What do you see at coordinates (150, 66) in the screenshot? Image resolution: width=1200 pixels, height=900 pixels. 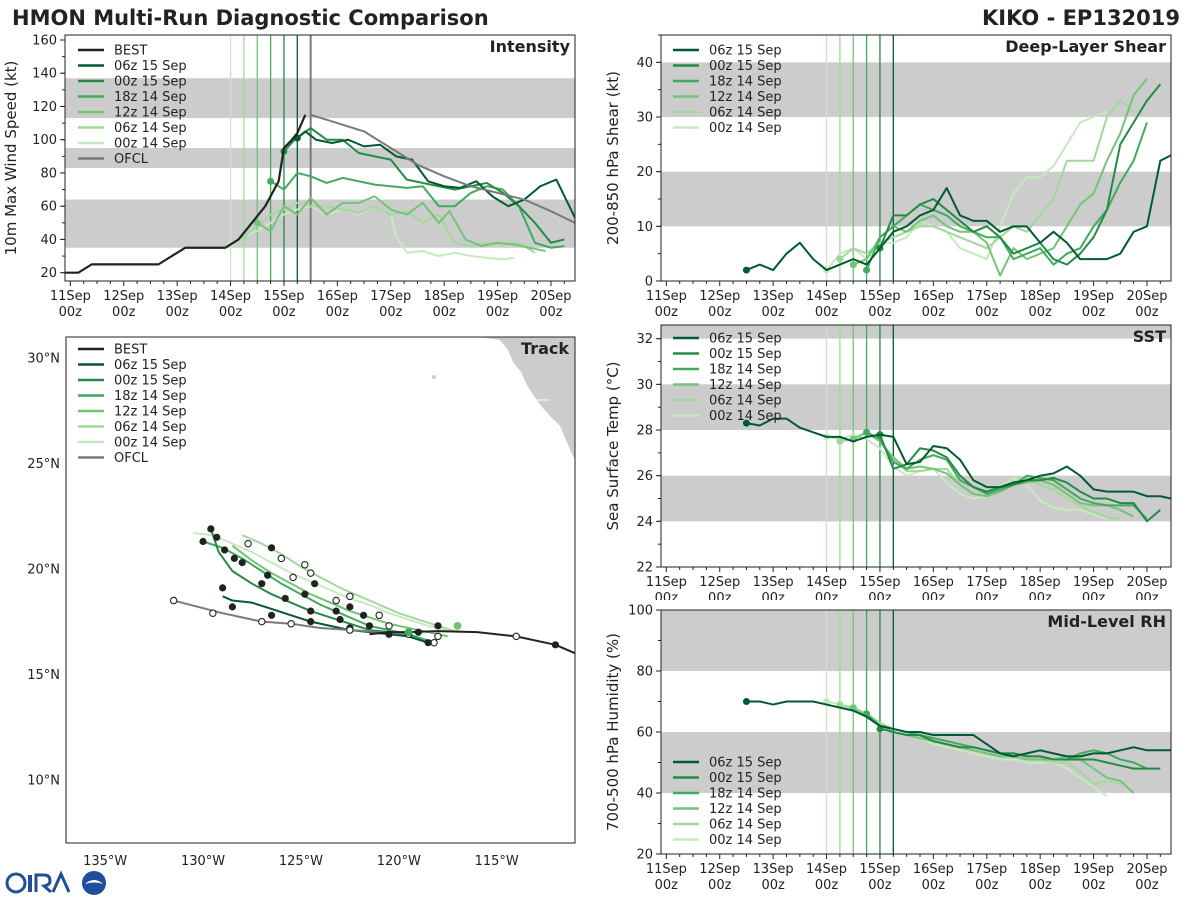 I see `intensity-legend-label: 06z 15 Sep` at bounding box center [150, 66].